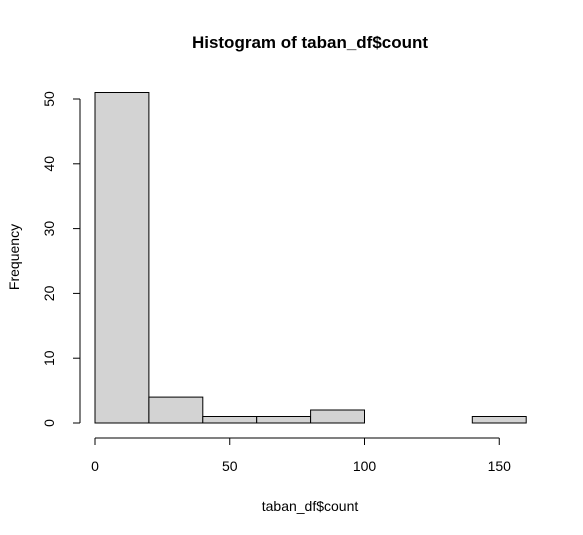  What do you see at coordinates (49, 358) in the screenshot?
I see `y-tick-label-10: 10` at bounding box center [49, 358].